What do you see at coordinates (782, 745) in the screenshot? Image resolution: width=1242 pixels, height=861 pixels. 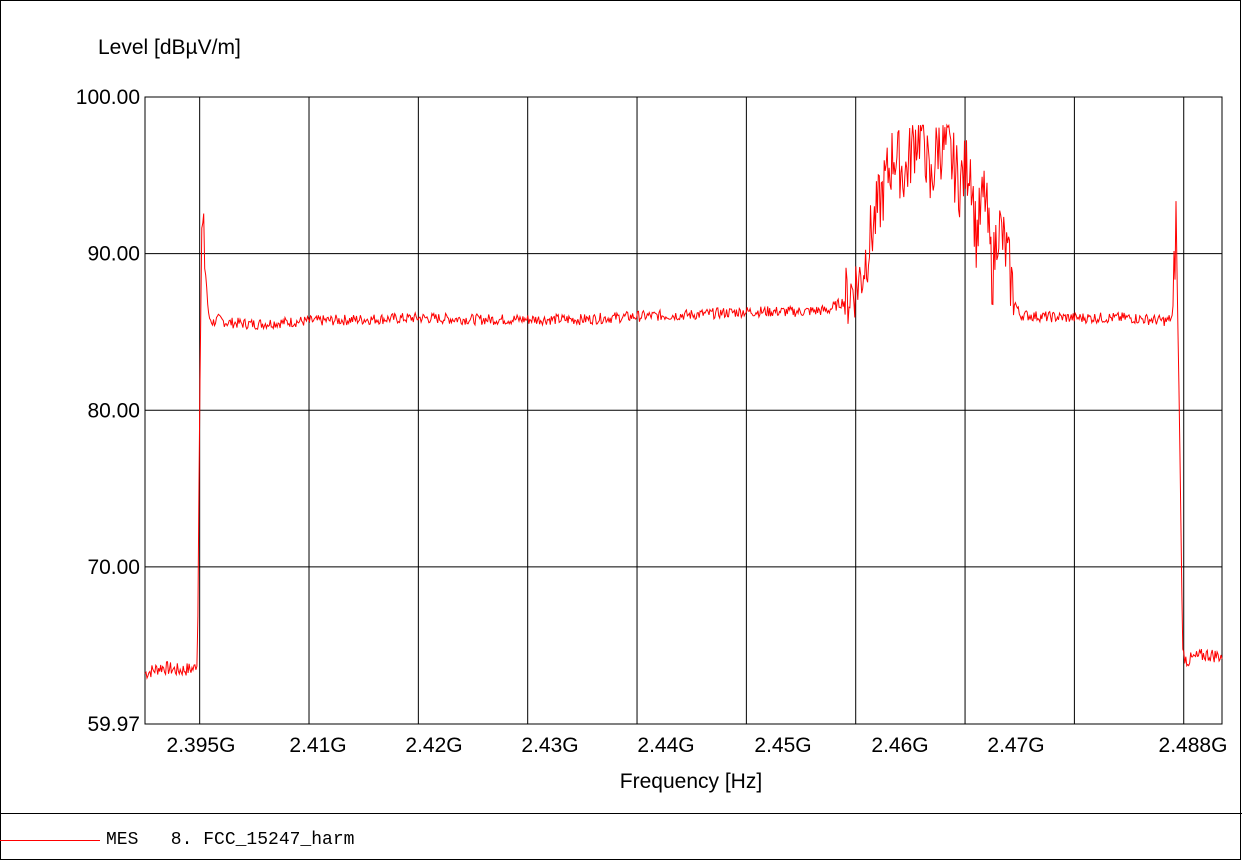 I see `x-tick-label: 2.45G` at bounding box center [782, 745].